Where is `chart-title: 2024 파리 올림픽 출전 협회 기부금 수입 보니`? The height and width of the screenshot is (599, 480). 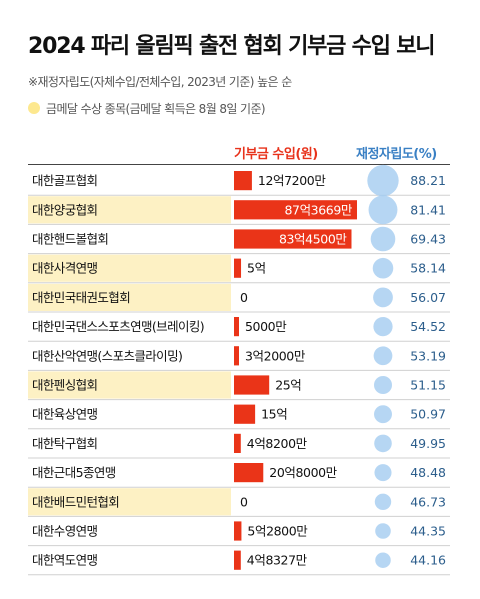
chart-title: 2024 파리 올림픽 출전 협회 기부금 수입 보니 is located at coordinates (231, 46).